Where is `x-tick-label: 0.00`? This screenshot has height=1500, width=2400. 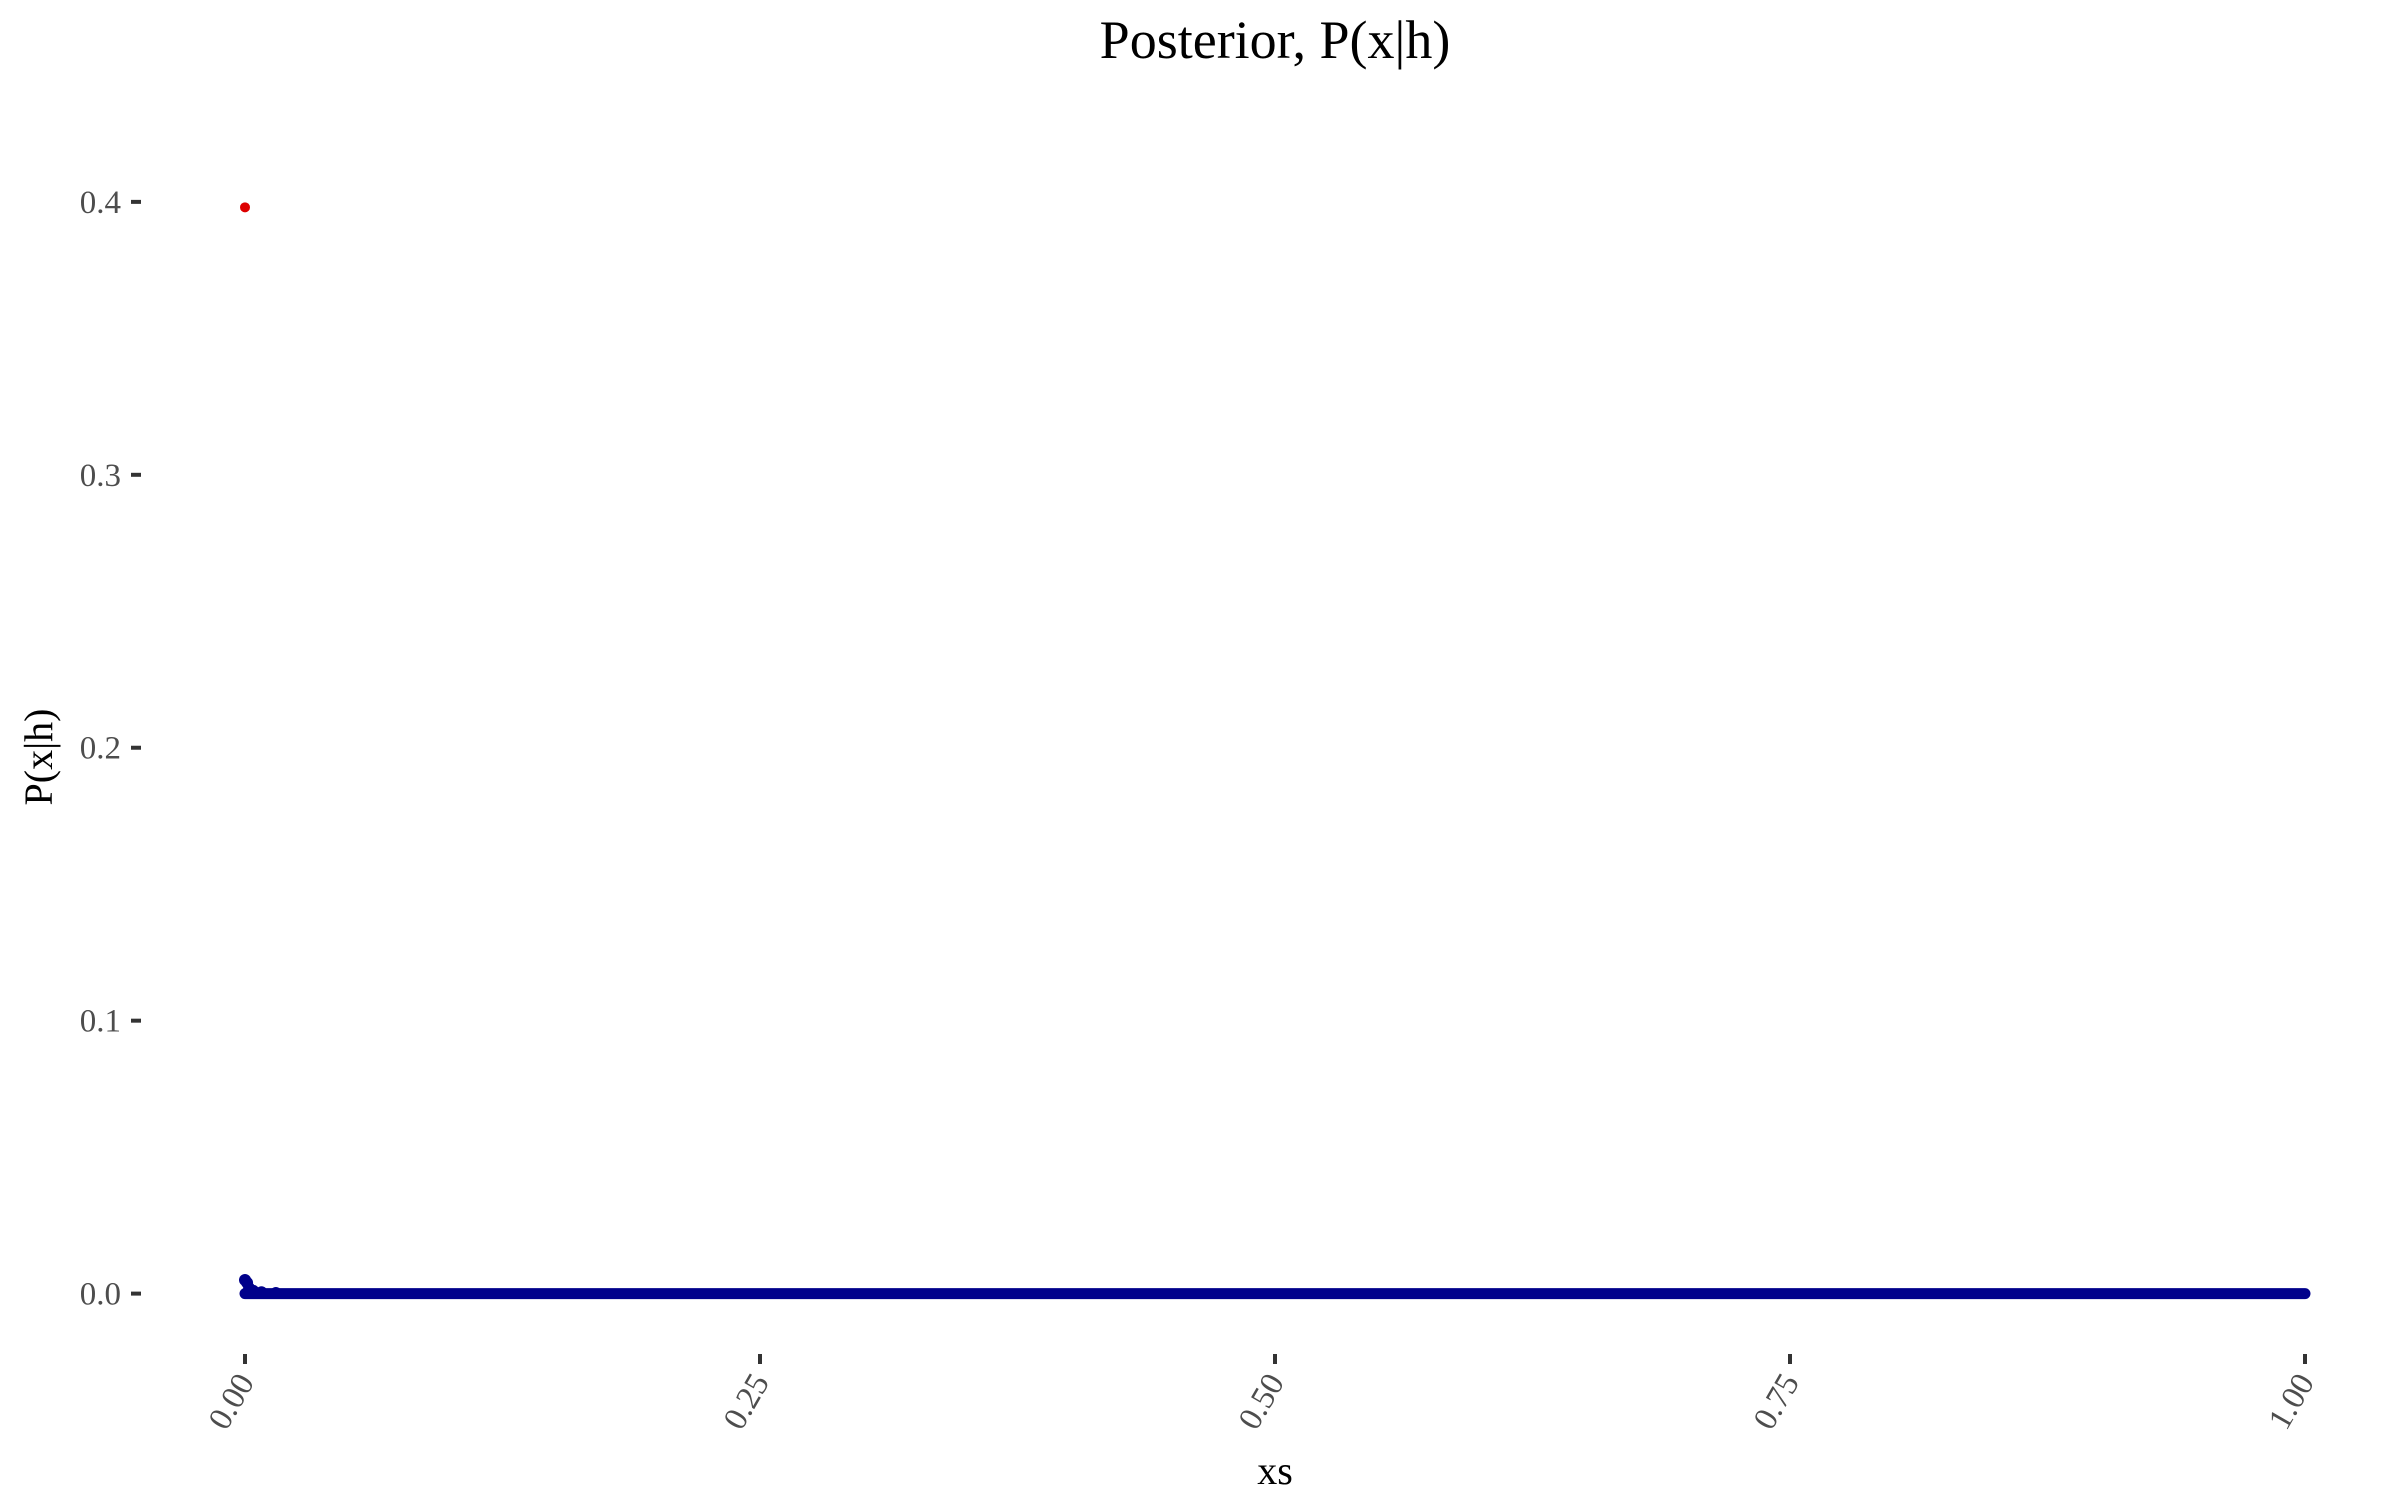 x-tick-label: 0.00 is located at coordinates (232, 1402).